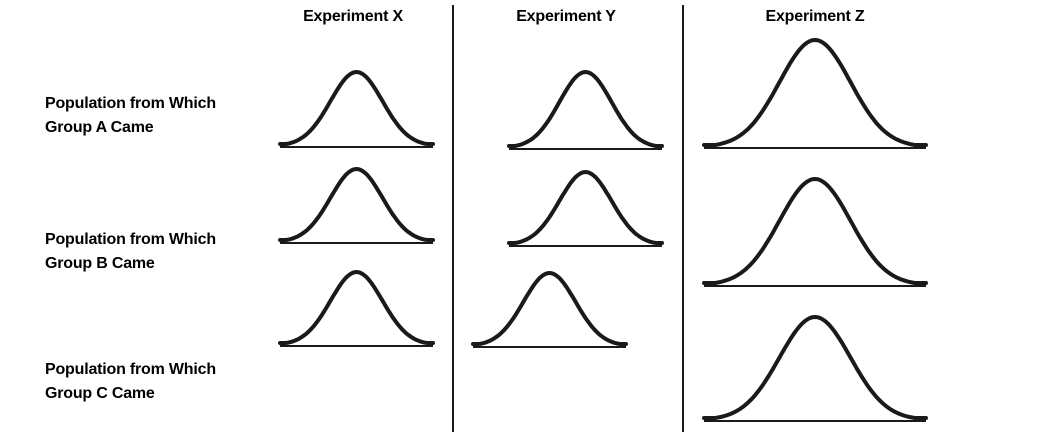 The height and width of the screenshot is (447, 1045). What do you see at coordinates (130, 239) in the screenshot?
I see `row-label-group-b-line1: Population from Which` at bounding box center [130, 239].